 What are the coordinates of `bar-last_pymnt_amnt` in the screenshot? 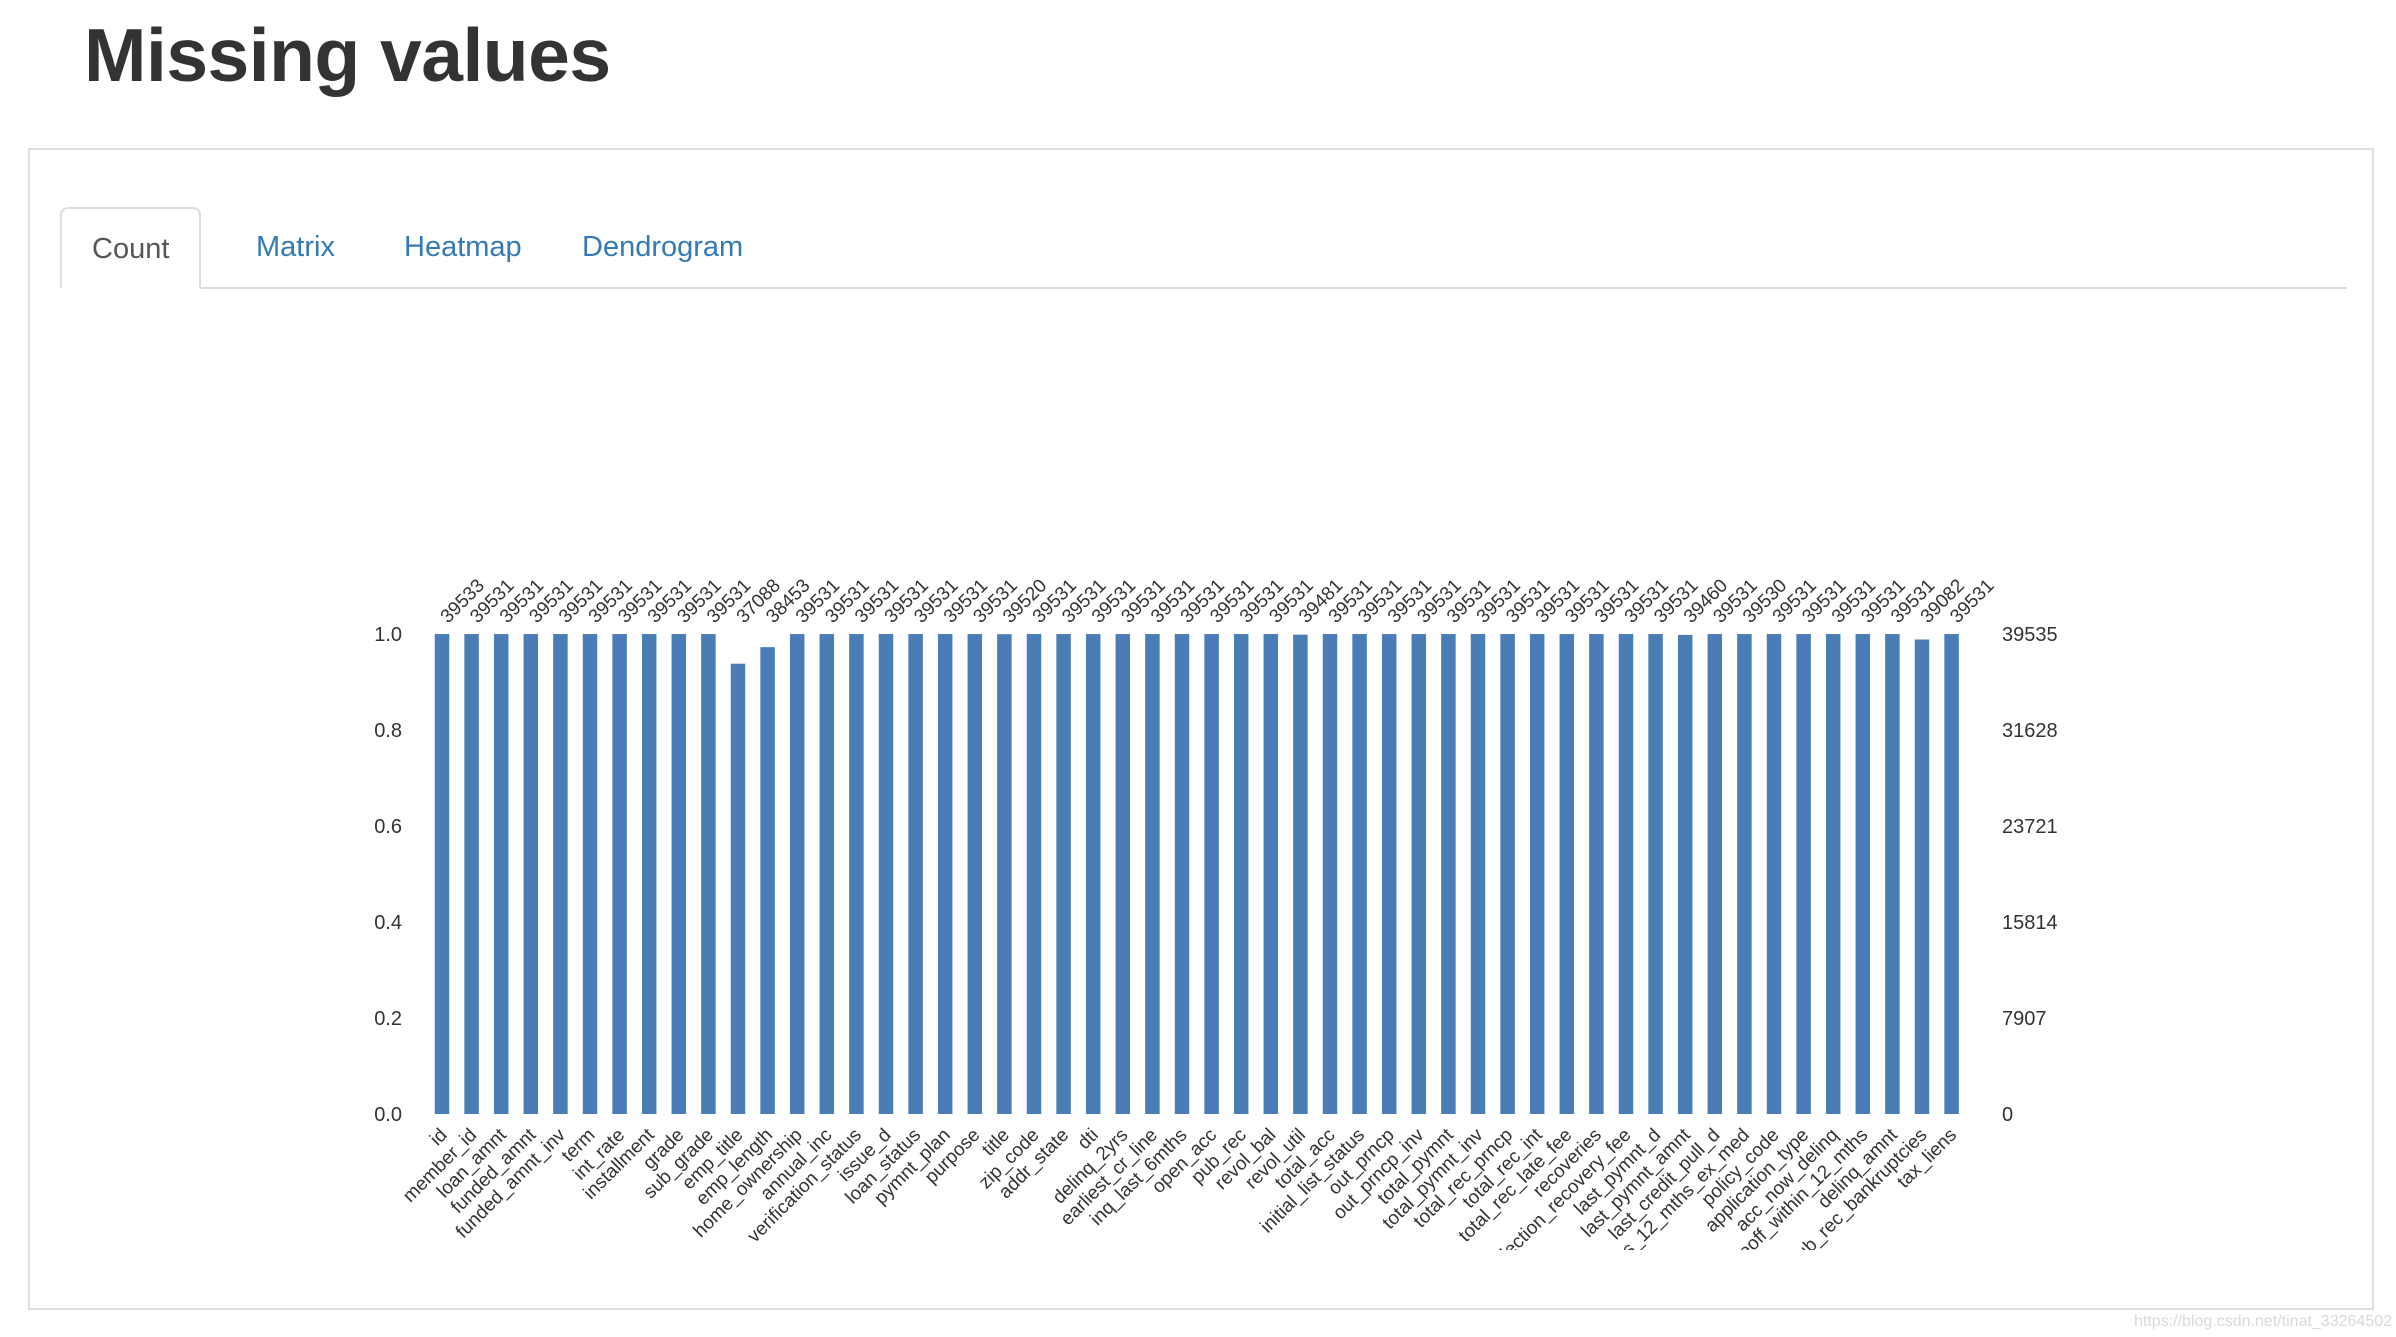 It's located at (1685, 874).